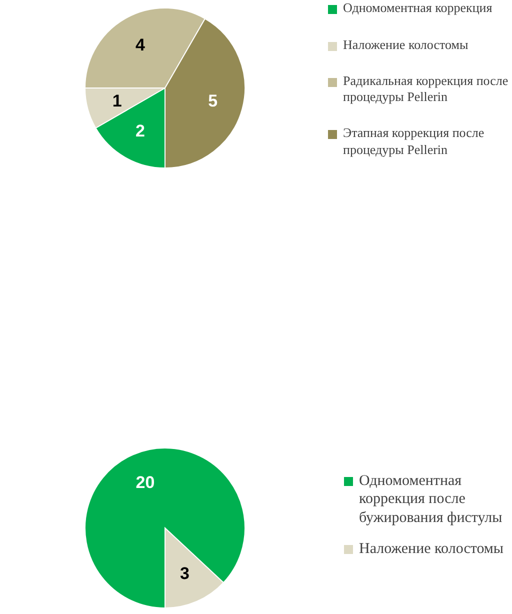 This screenshot has width=512, height=614. Describe the element at coordinates (117, 100) in the screenshot. I see `data-label: 1` at that location.